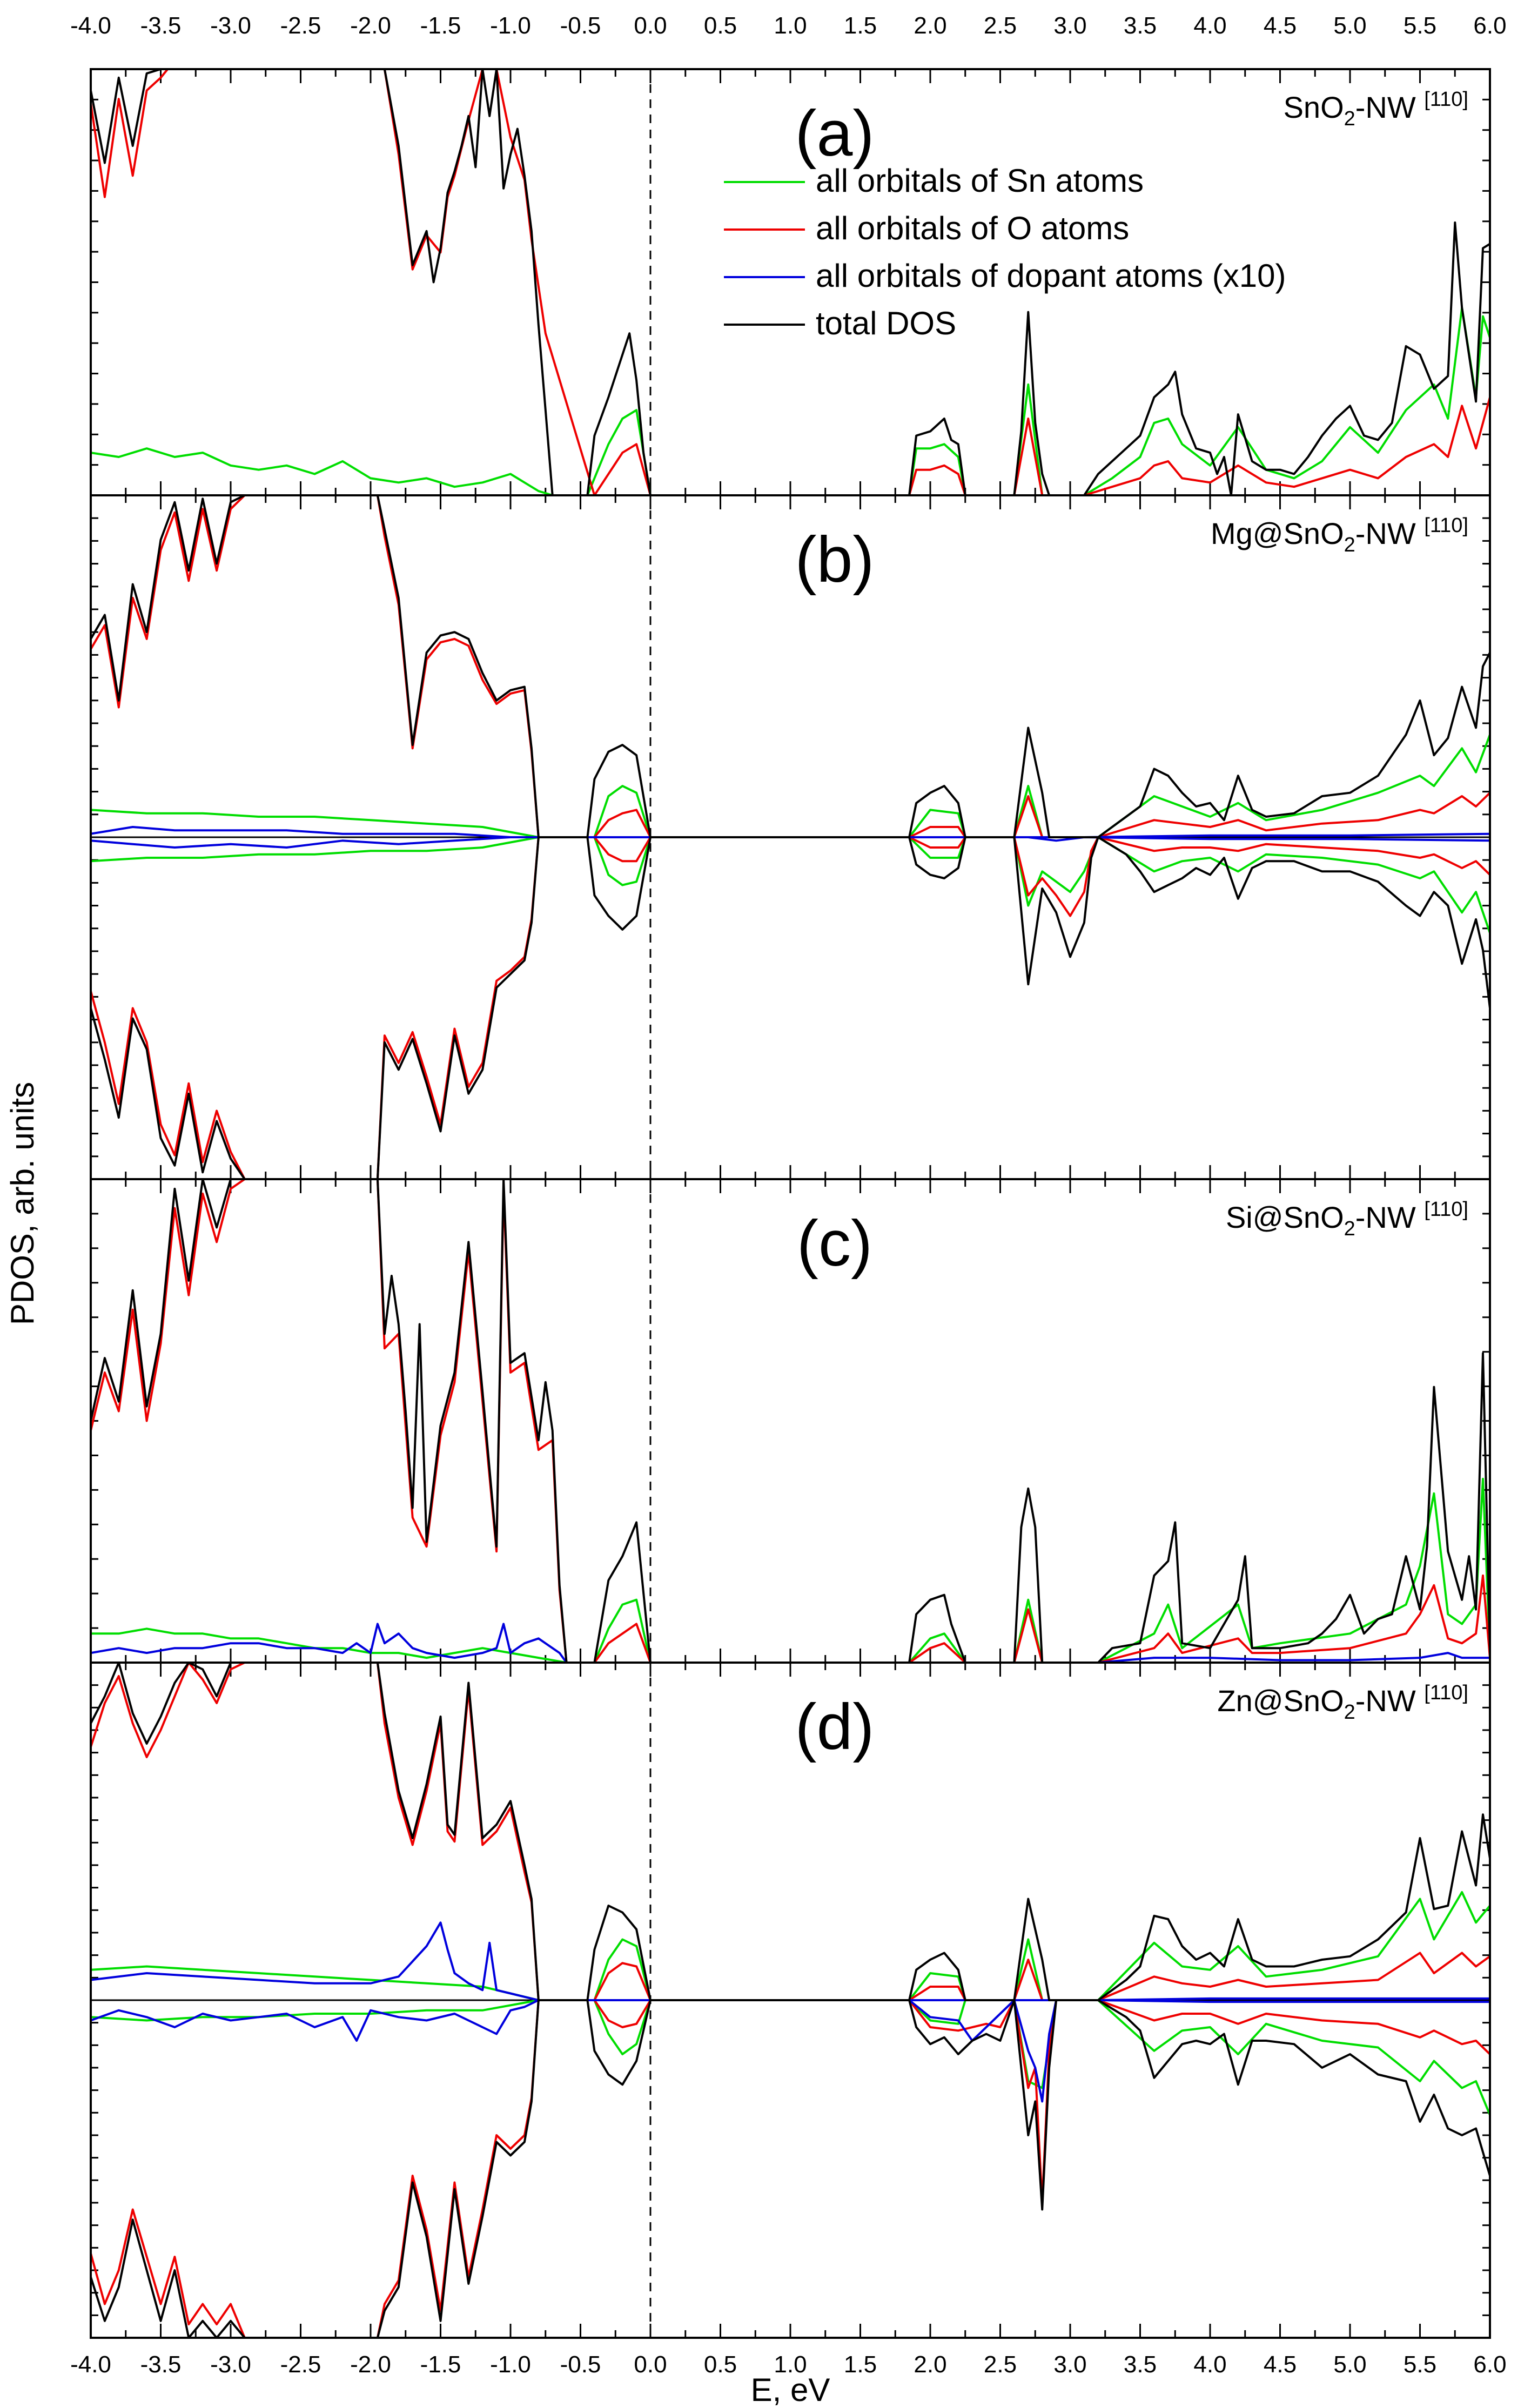  What do you see at coordinates (1489, 25) in the screenshot?
I see `x-tick-label-top: 6.0` at bounding box center [1489, 25].